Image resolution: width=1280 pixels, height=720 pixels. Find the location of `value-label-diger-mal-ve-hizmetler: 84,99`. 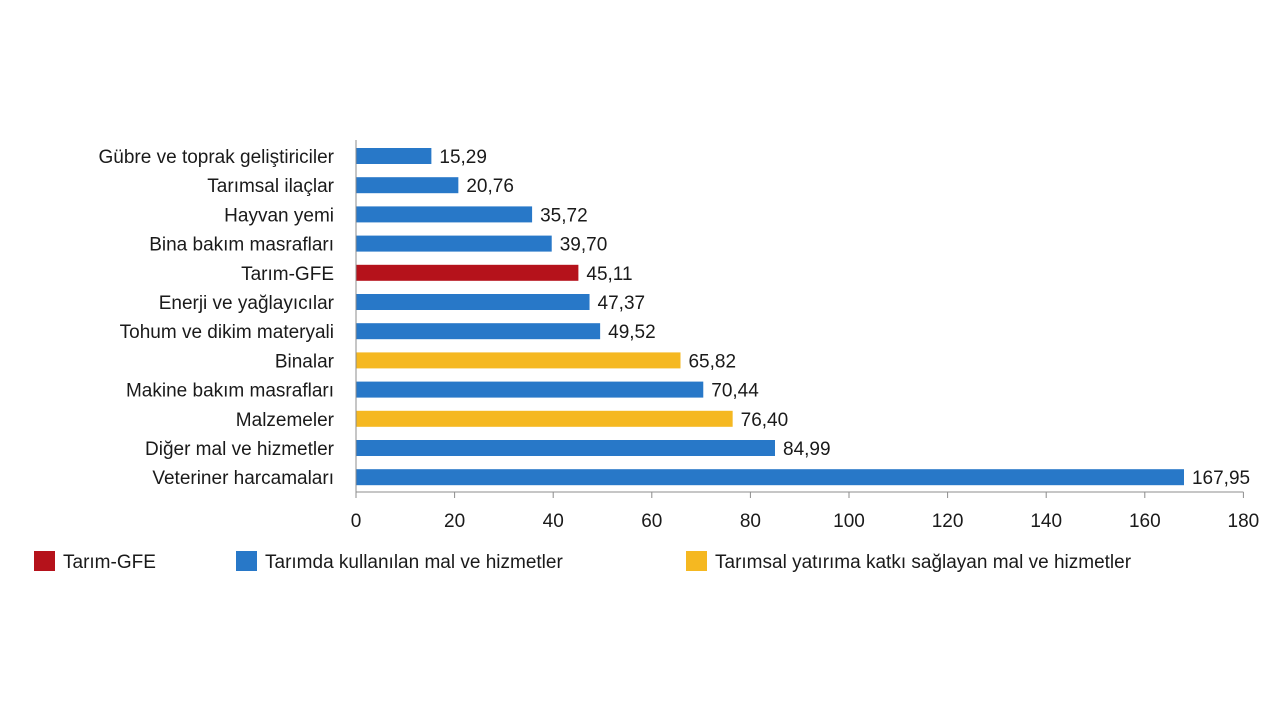

value-label-diger-mal-ve-hizmetler: 84,99 is located at coordinates (807, 449).